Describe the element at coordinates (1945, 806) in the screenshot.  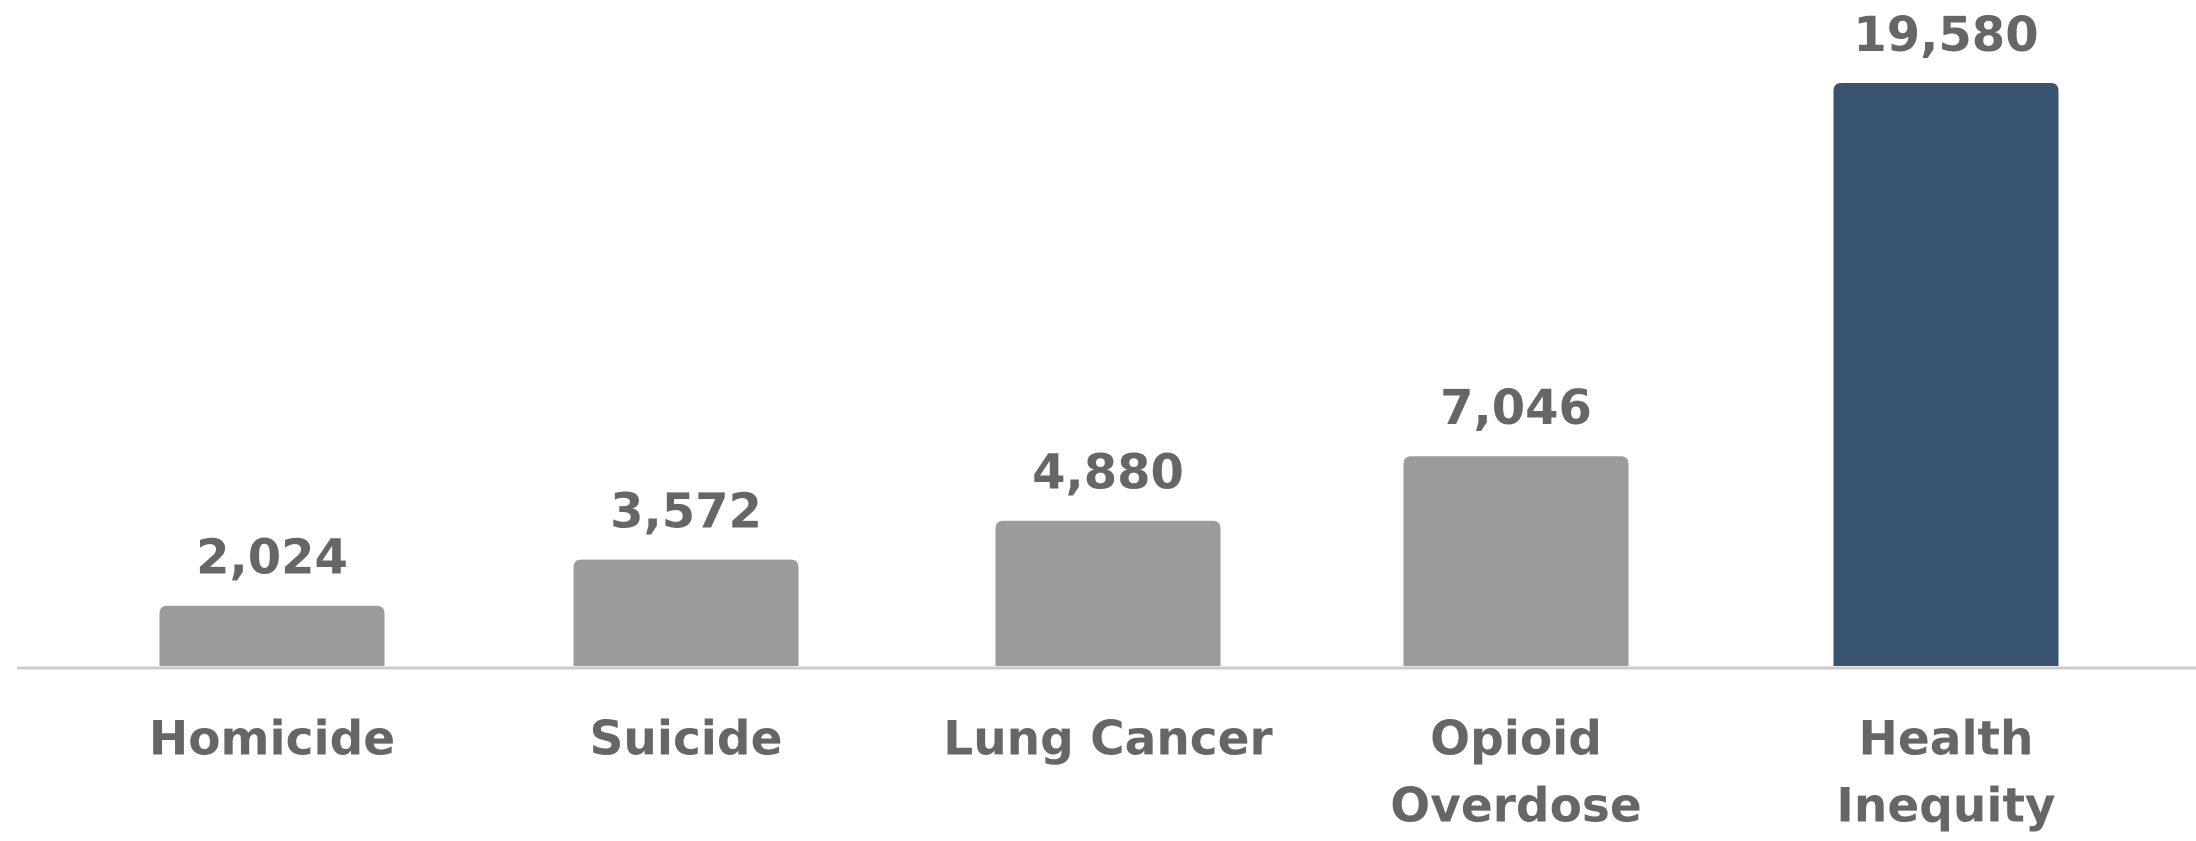
I see `x-tick-label: Inequity` at that location.